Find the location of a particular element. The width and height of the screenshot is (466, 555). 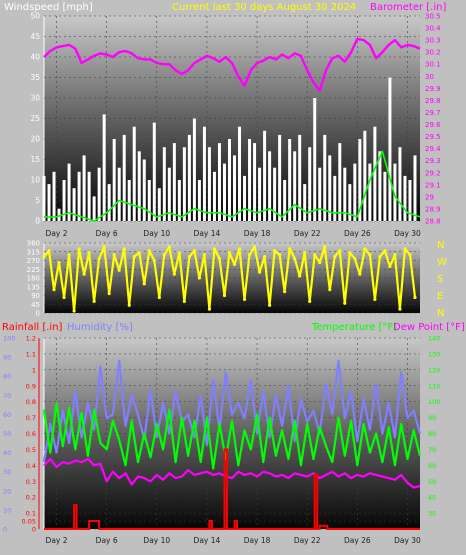

y-tick-label-temp: 70 is located at coordinates (432, 450).